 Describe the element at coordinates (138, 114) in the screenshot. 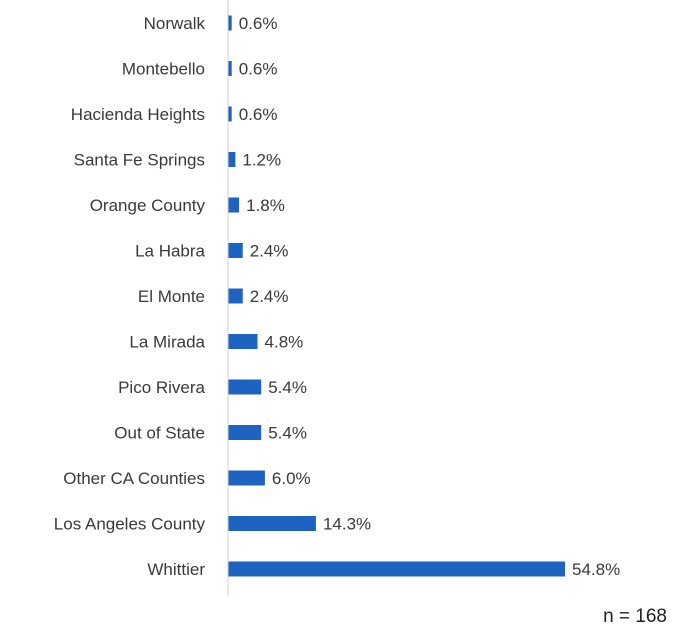

I see `category-label-hacienda-heights: Hacienda Heights` at that location.